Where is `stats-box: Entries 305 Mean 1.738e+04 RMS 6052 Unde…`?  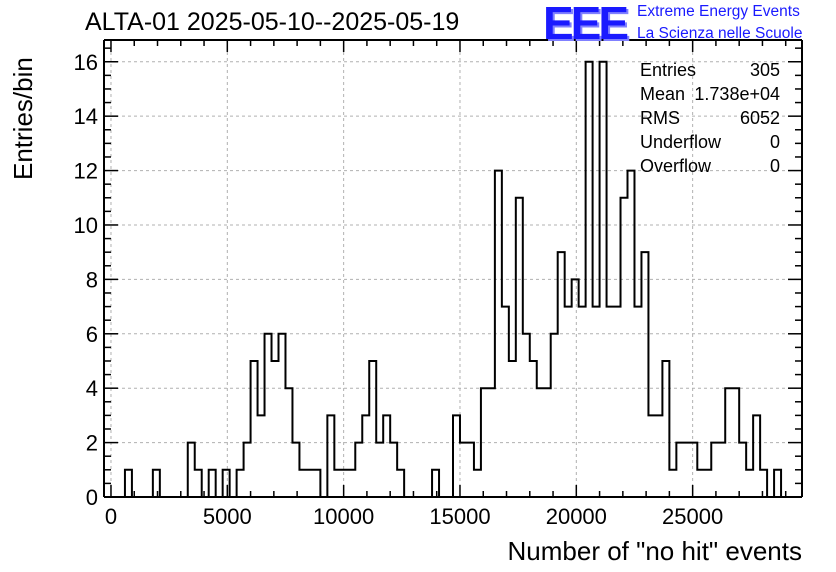
stats-box: Entries 305 Mean 1.738e+04 RMS 6052 Unde… is located at coordinates (710, 118).